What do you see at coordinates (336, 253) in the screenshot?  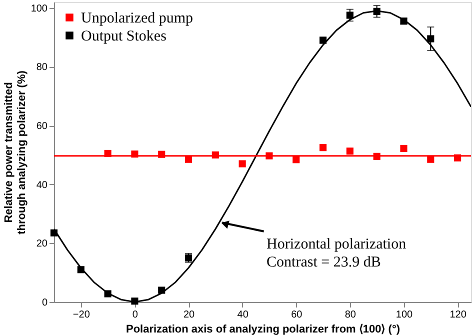 I see `annotation: Horizontal polarization Contrast = 23.9 dB` at bounding box center [336, 253].